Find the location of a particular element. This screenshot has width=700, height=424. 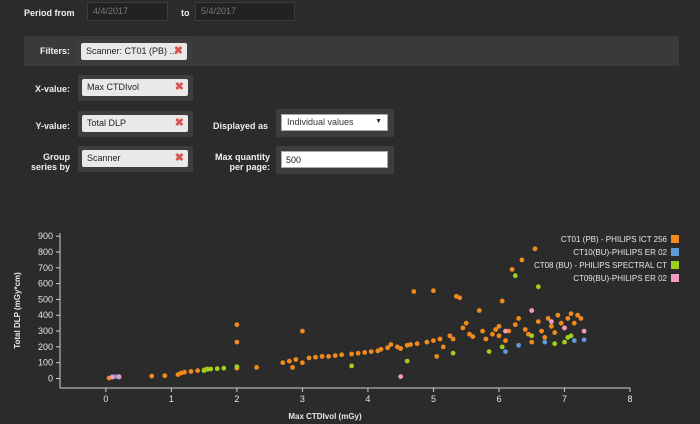

y-tick-label: 0 is located at coordinates (50, 379).